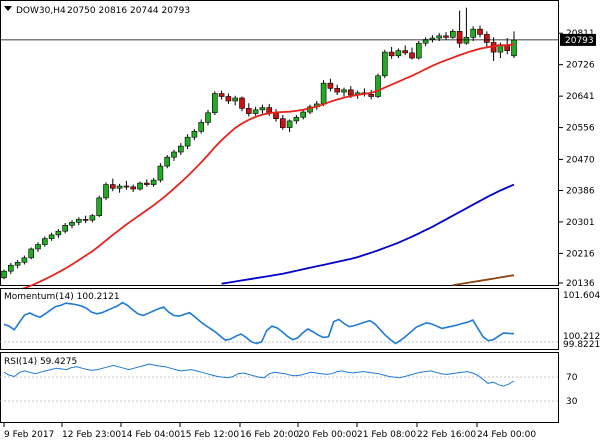 The height and width of the screenshot is (443, 600). What do you see at coordinates (572, 402) in the screenshot?
I see `rsi-tick-30: 30` at bounding box center [572, 402].